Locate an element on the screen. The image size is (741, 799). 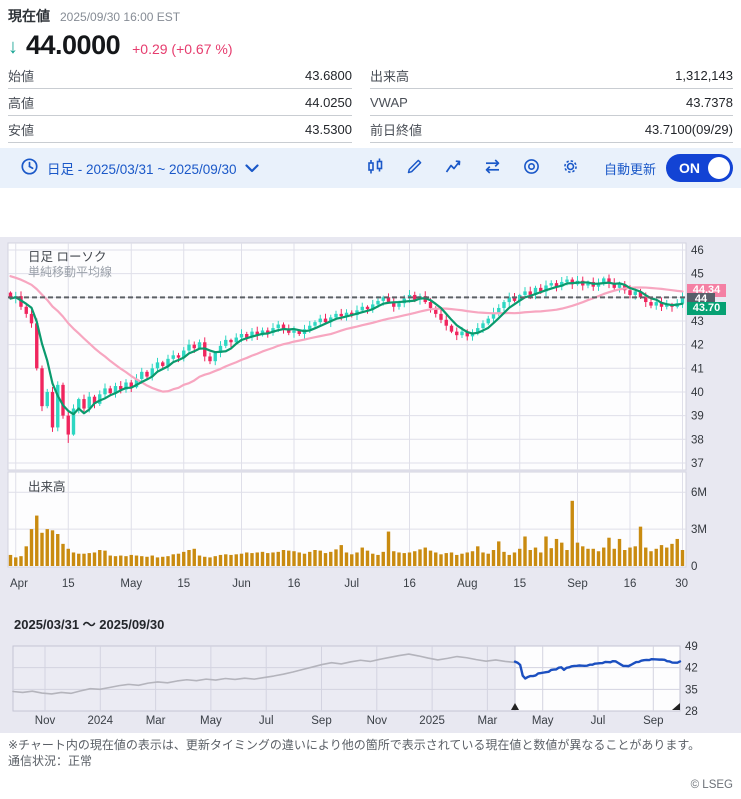
auto-update-label: 自動更新 is located at coordinates (629, 169).